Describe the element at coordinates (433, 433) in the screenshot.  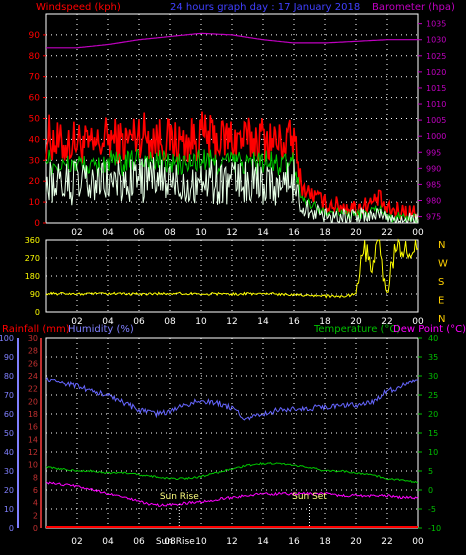
I see `temperature-tick-label: 15` at that location.